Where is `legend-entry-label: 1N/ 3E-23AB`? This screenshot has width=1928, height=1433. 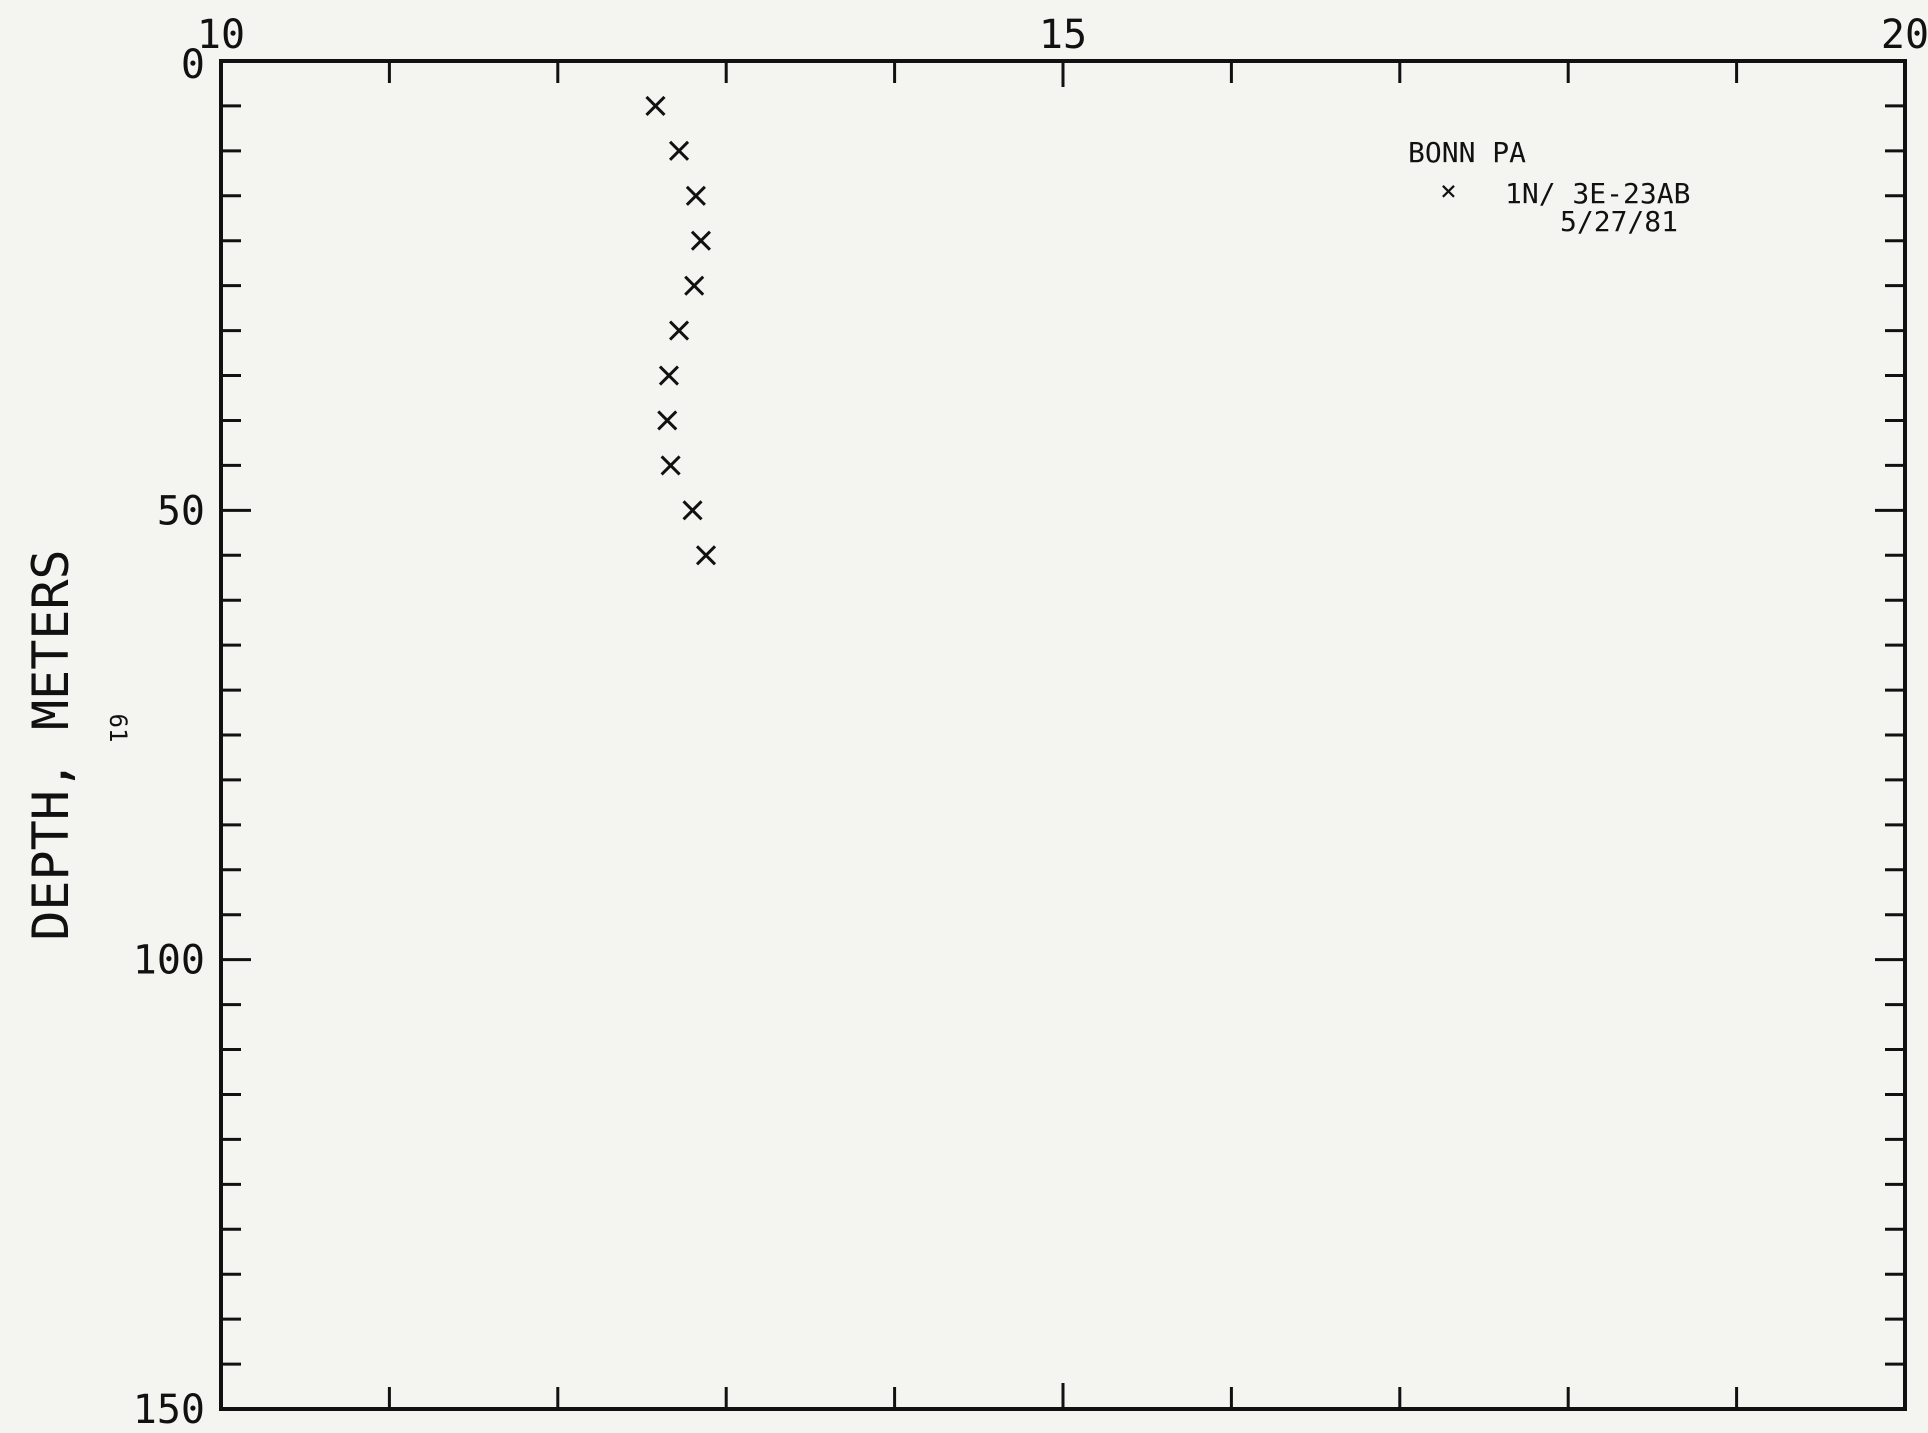
legend-entry-label: 1N/ 3E-23AB is located at coordinates (1597, 193).